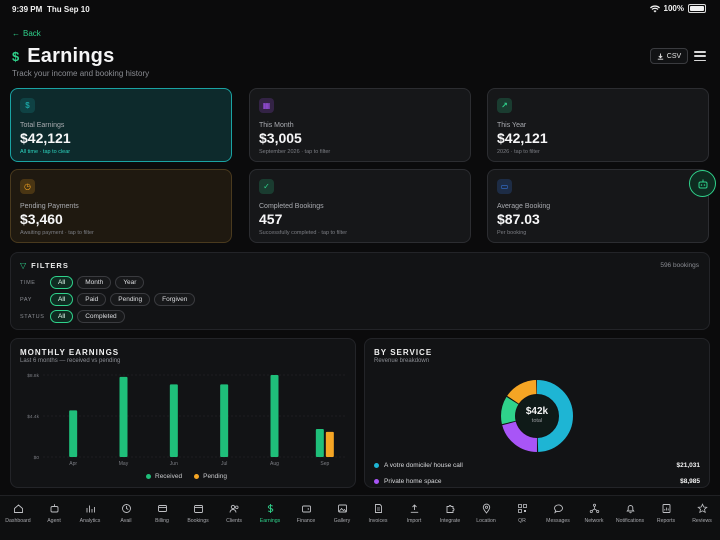 The width and height of the screenshot is (720, 540). I want to click on robot-icon, so click(54, 508).